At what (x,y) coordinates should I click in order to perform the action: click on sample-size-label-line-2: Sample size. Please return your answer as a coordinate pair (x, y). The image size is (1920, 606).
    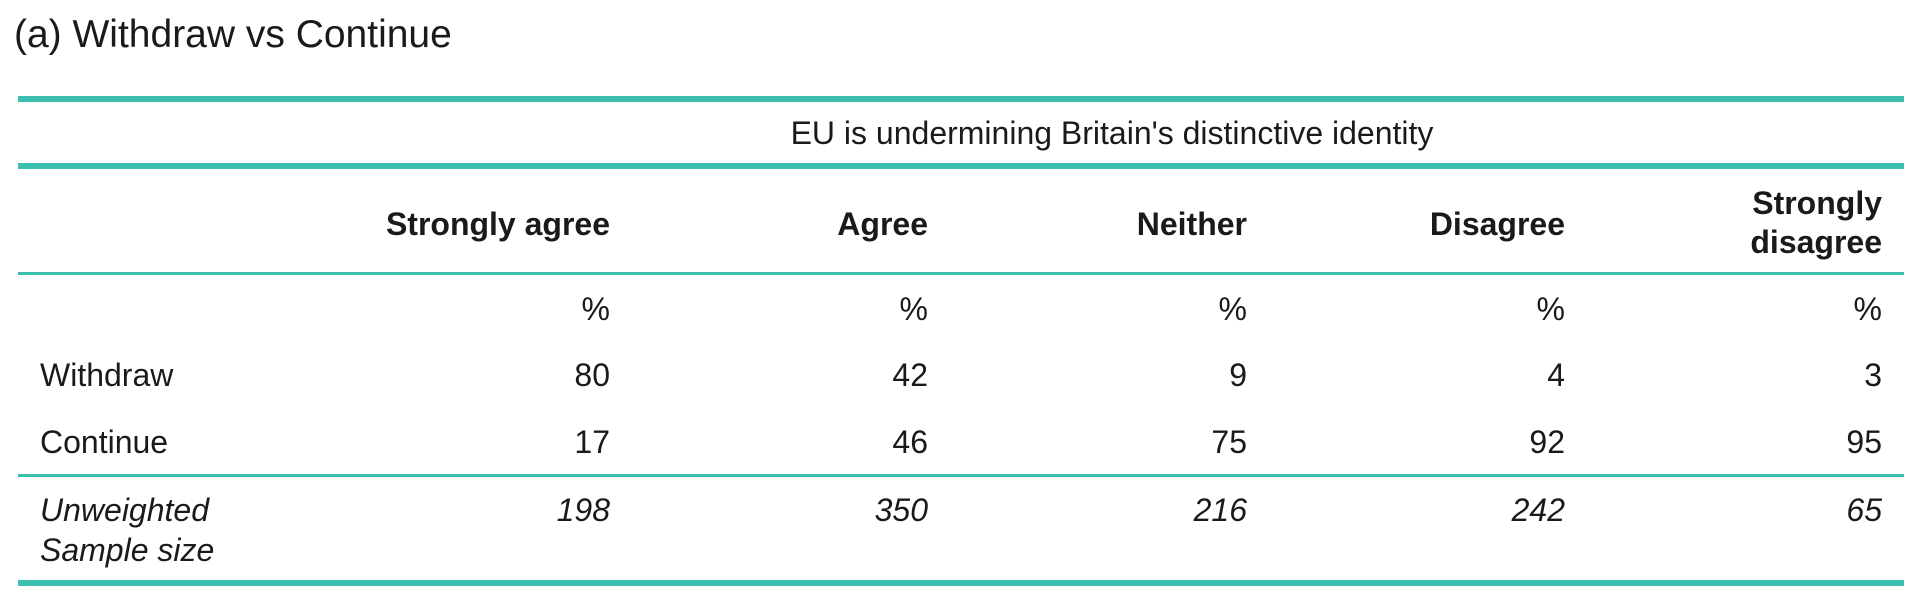
    Looking at the image, I should click on (127, 550).